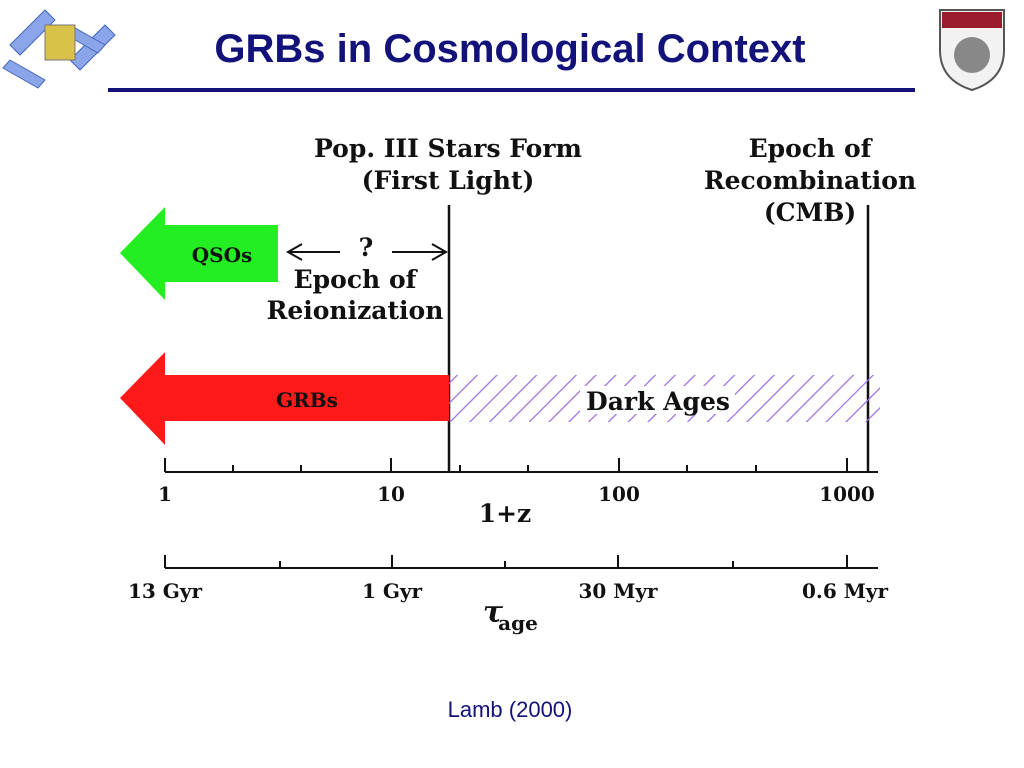 Image resolution: width=1024 pixels, height=768 pixels. I want to click on crest-logo, so click(972, 50).